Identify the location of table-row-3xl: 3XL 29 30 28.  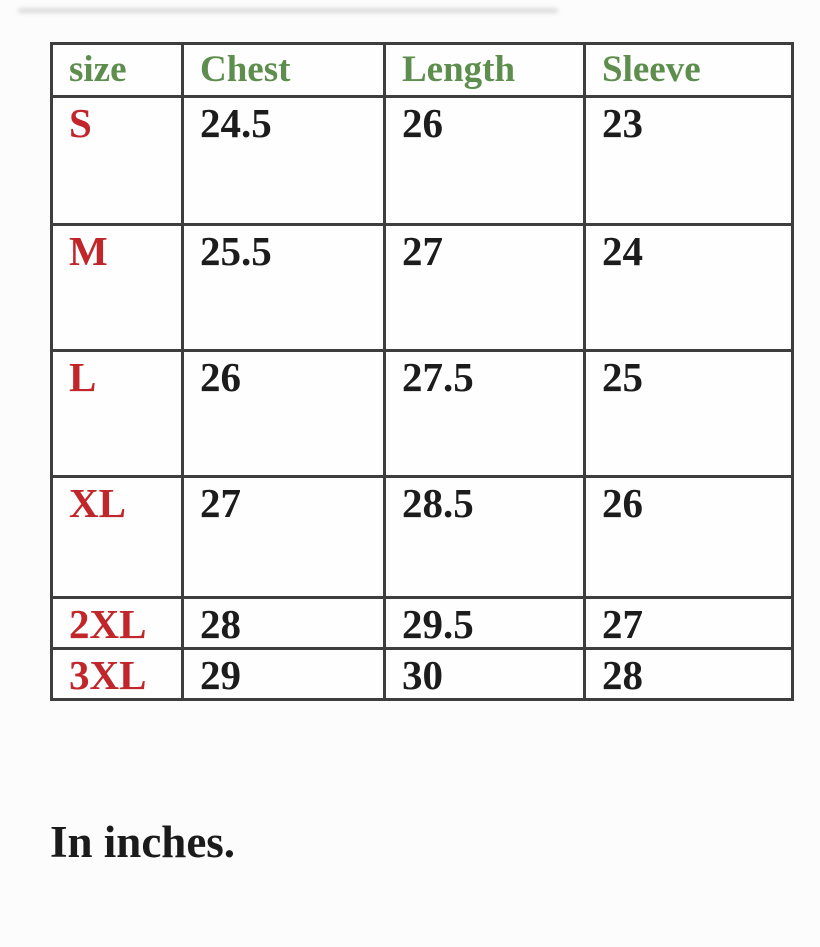
(422, 674).